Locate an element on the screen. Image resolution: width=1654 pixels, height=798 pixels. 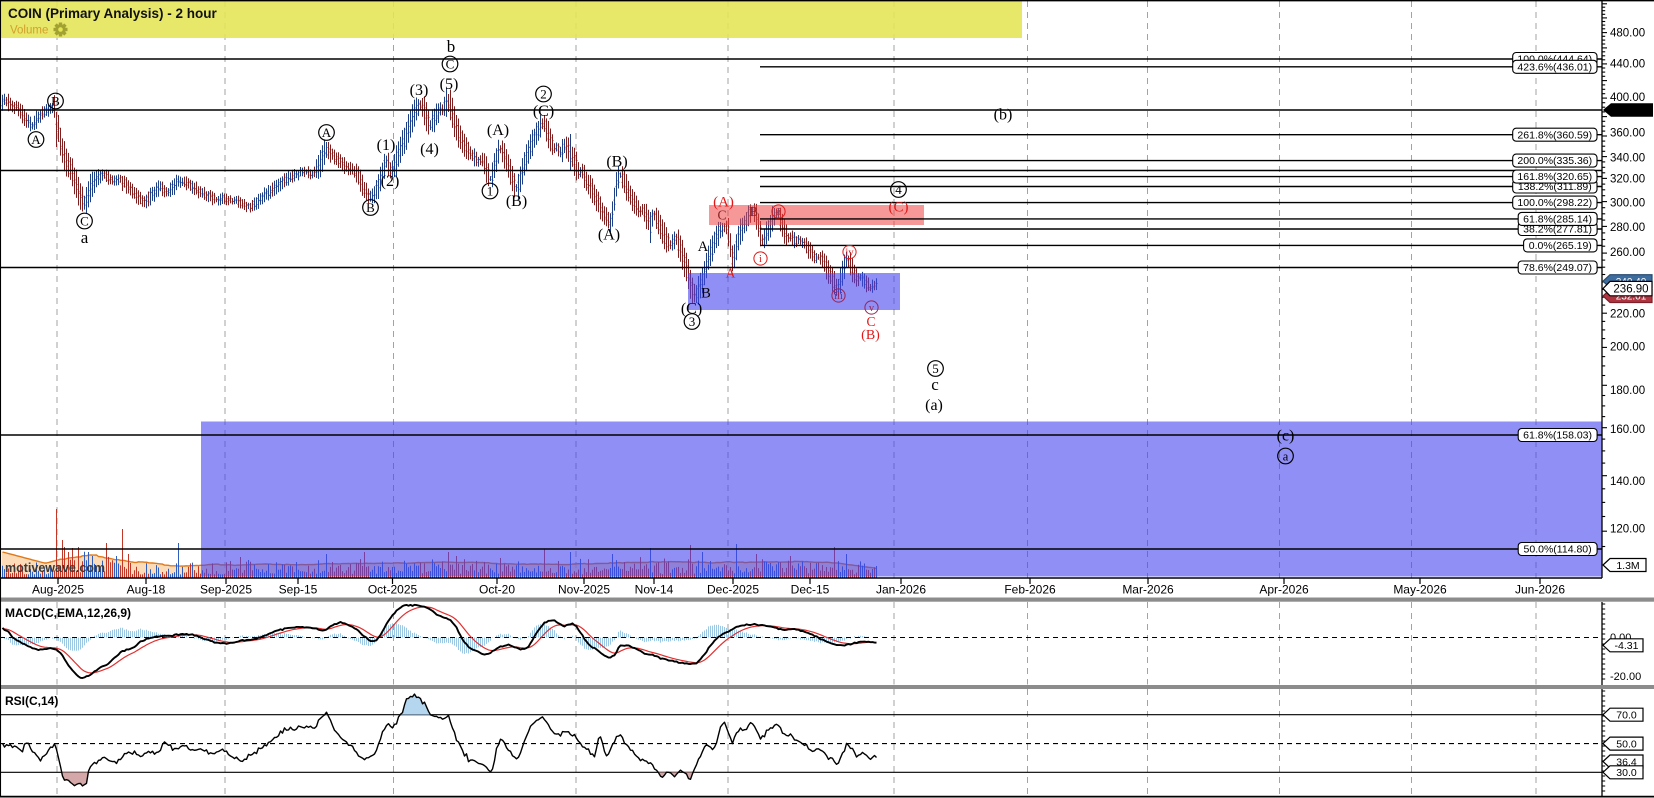
svg-text: 480.00 is located at coordinates (1627, 33).